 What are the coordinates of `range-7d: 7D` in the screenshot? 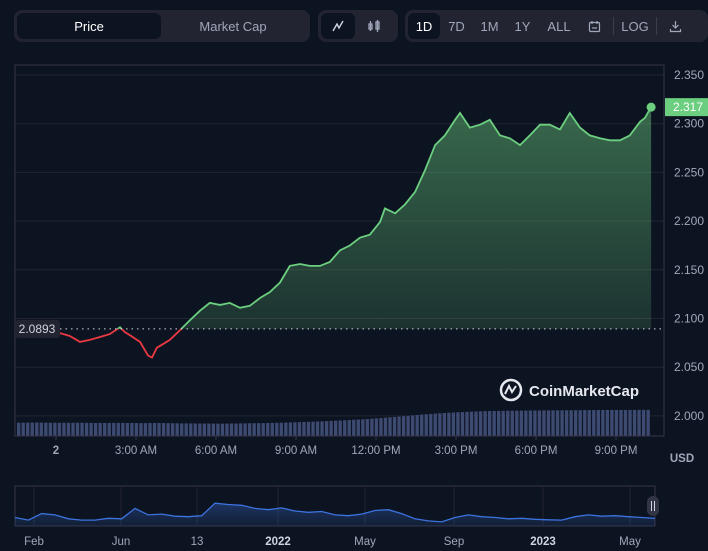 It's located at (456, 26).